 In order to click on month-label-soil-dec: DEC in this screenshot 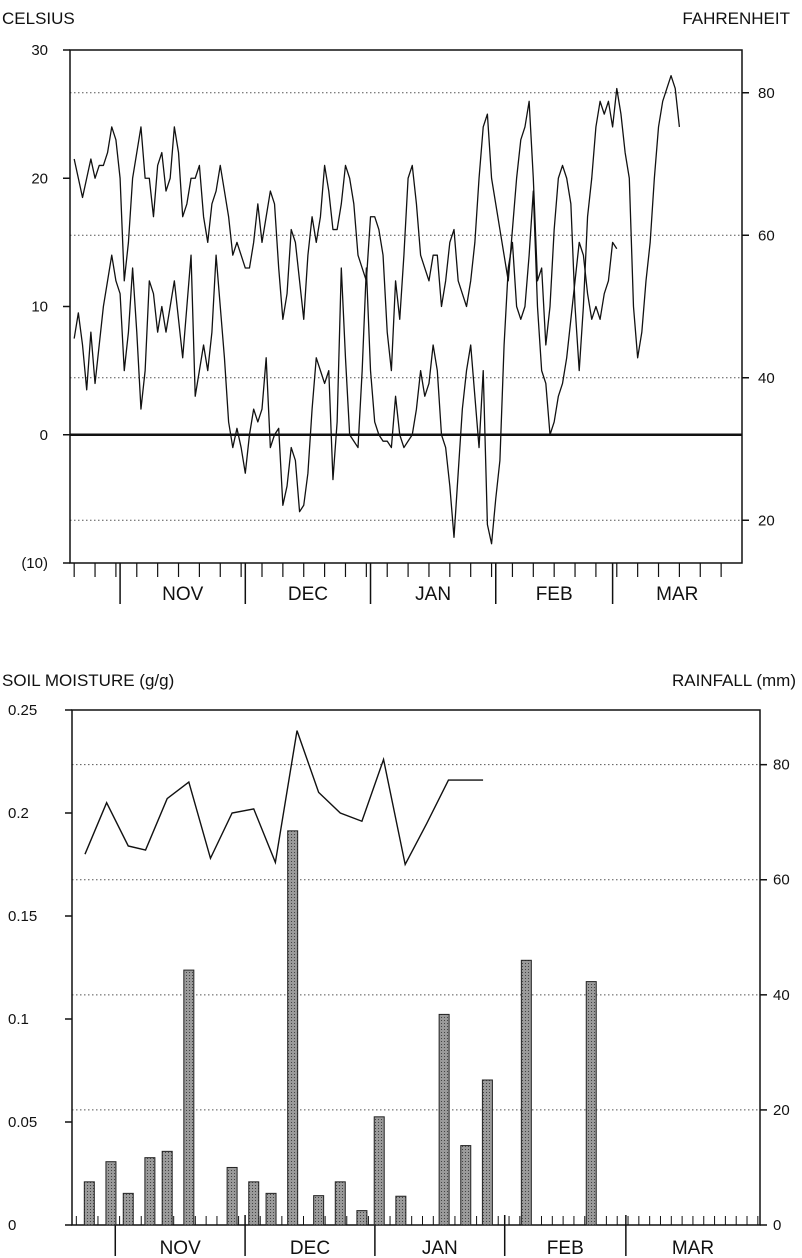, I will do `click(310, 1248)`.